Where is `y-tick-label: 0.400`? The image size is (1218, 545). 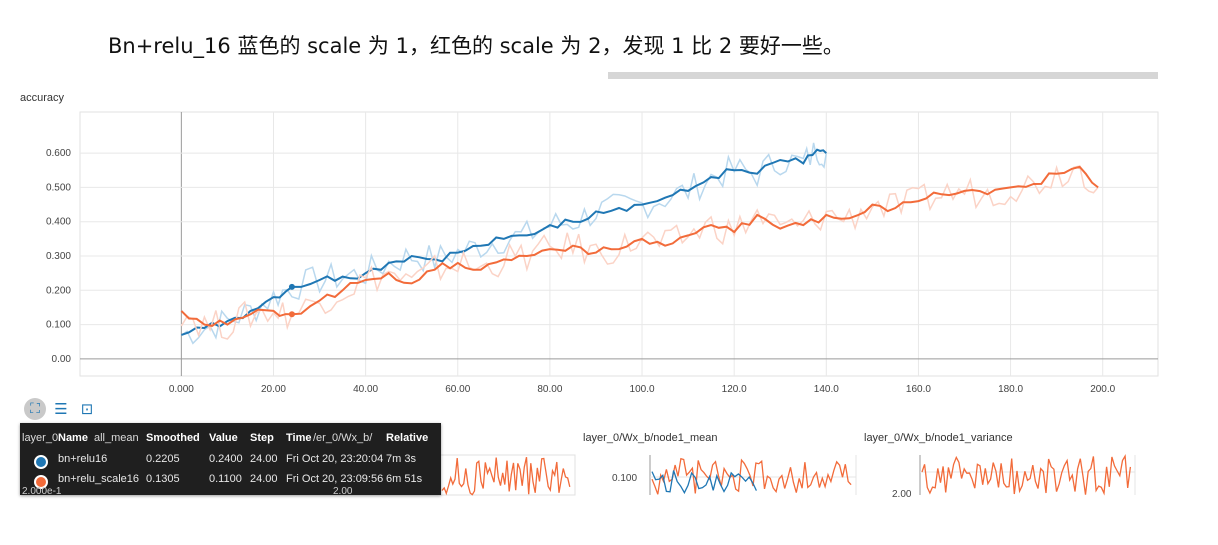 y-tick-label: 0.400 is located at coordinates (58, 222).